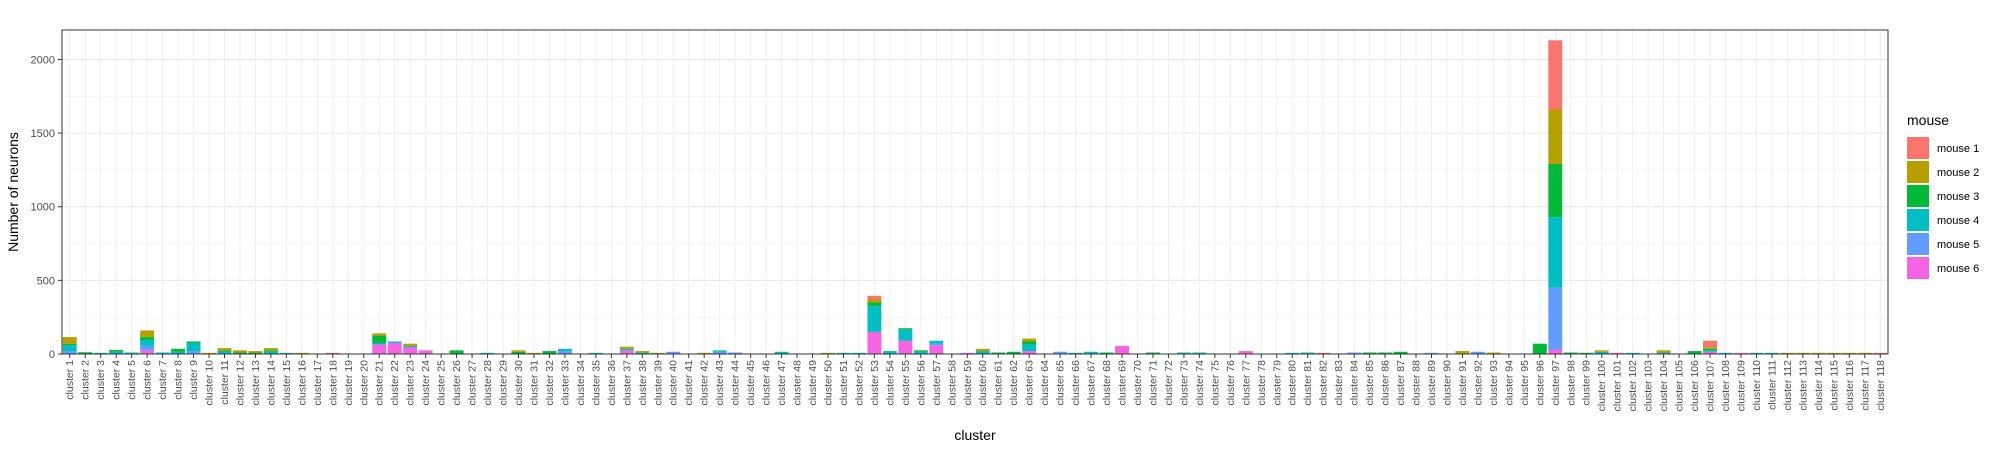 This screenshot has height=455, width=2000. Describe the element at coordinates (1076, 383) in the screenshot. I see `x-tick-label: cluster 66` at that location.